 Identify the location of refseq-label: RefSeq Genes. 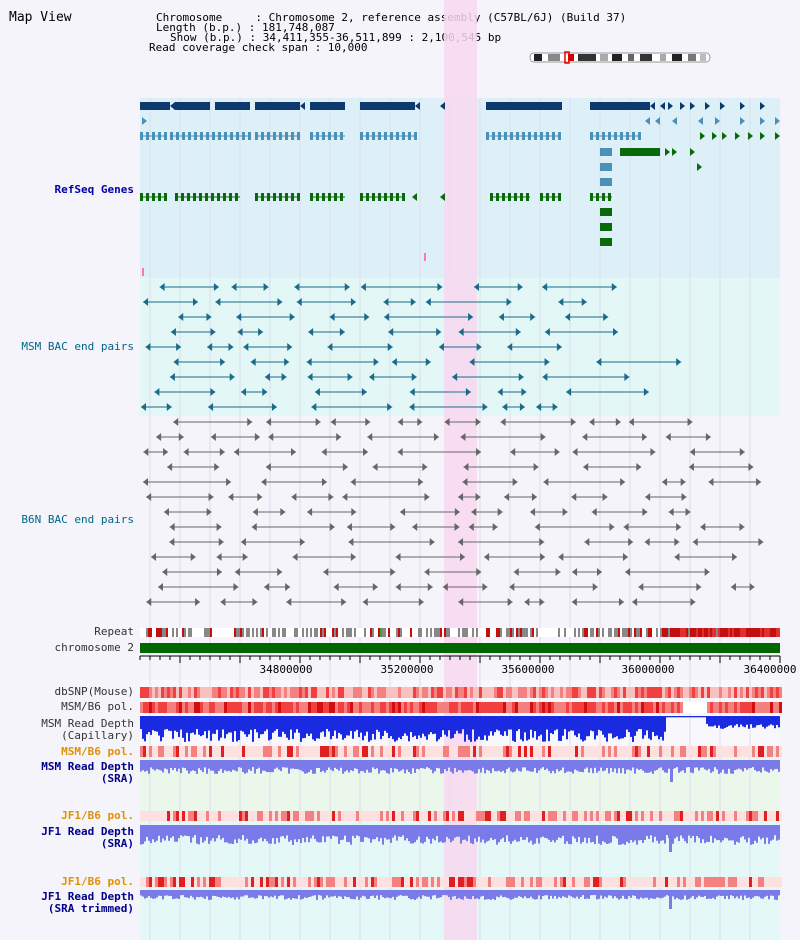
(94, 189).